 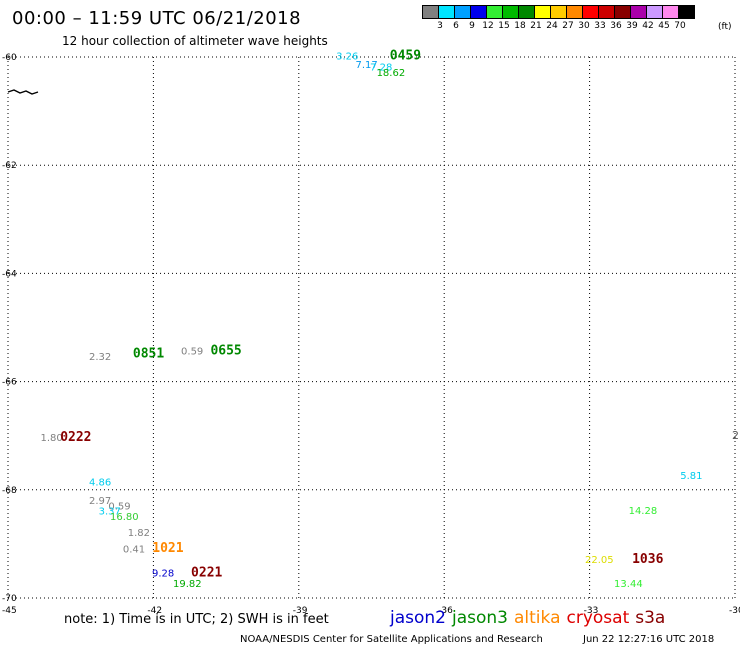 What do you see at coordinates (9, 58) in the screenshot?
I see `y-tick-label: -60` at bounding box center [9, 58].